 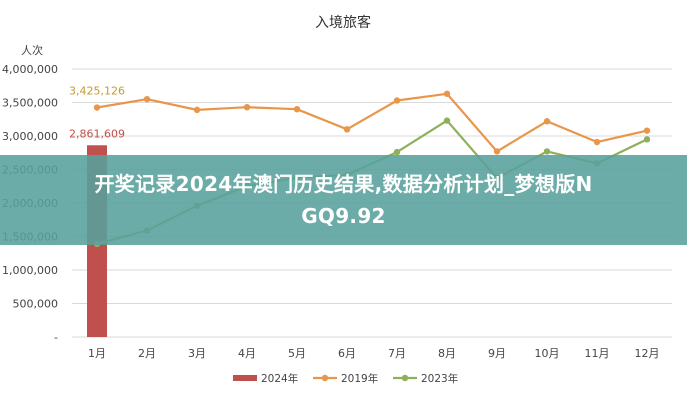 What do you see at coordinates (97, 91) in the screenshot?
I see `data-label: 3,425,126` at bounding box center [97, 91].